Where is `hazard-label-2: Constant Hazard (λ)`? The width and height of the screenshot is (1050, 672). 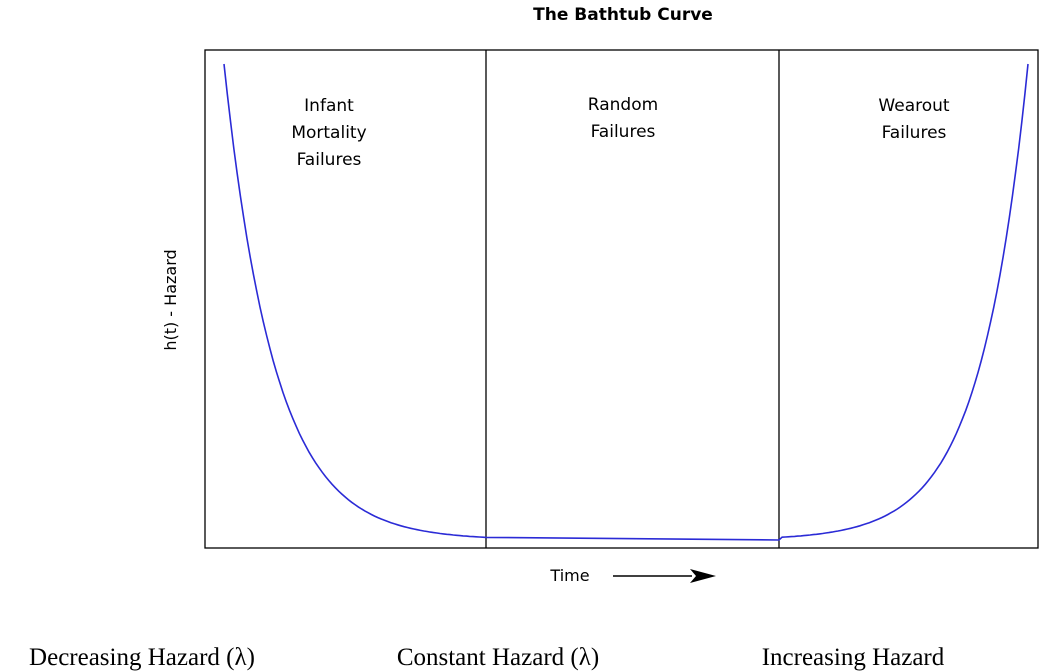
hazard-label-2: Constant Hazard (λ) is located at coordinates (498, 657).